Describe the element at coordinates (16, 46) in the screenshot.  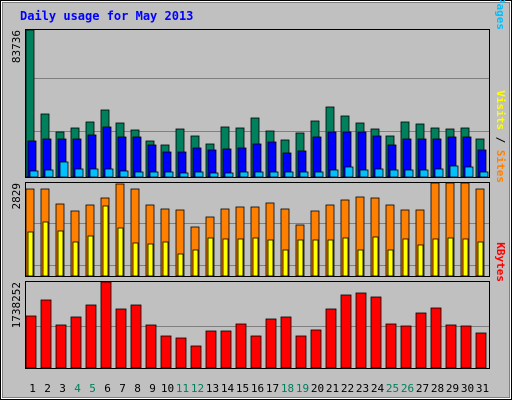
I see `y-tick-label: 83736` at that location.